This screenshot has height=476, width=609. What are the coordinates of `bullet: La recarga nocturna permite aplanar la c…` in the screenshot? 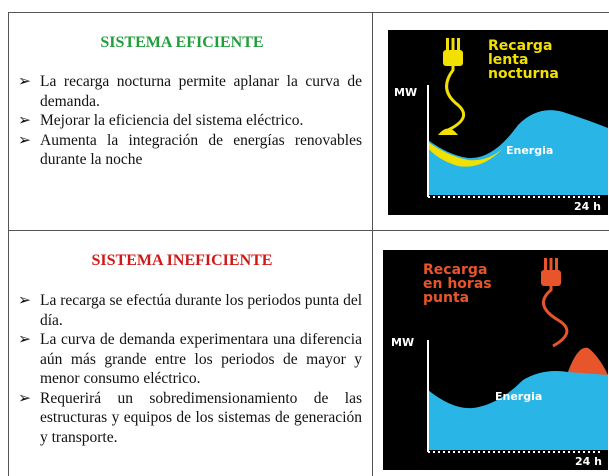 It's located at (190, 91).